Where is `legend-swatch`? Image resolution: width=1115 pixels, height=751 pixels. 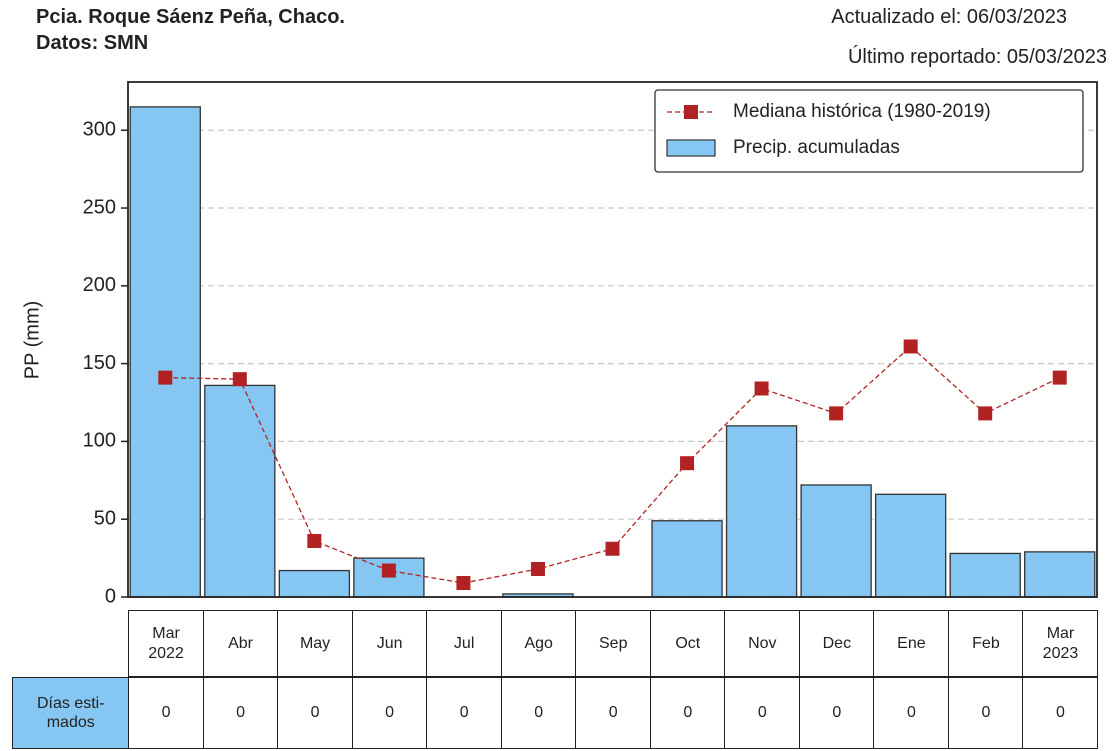 legend-swatch is located at coordinates (691, 148).